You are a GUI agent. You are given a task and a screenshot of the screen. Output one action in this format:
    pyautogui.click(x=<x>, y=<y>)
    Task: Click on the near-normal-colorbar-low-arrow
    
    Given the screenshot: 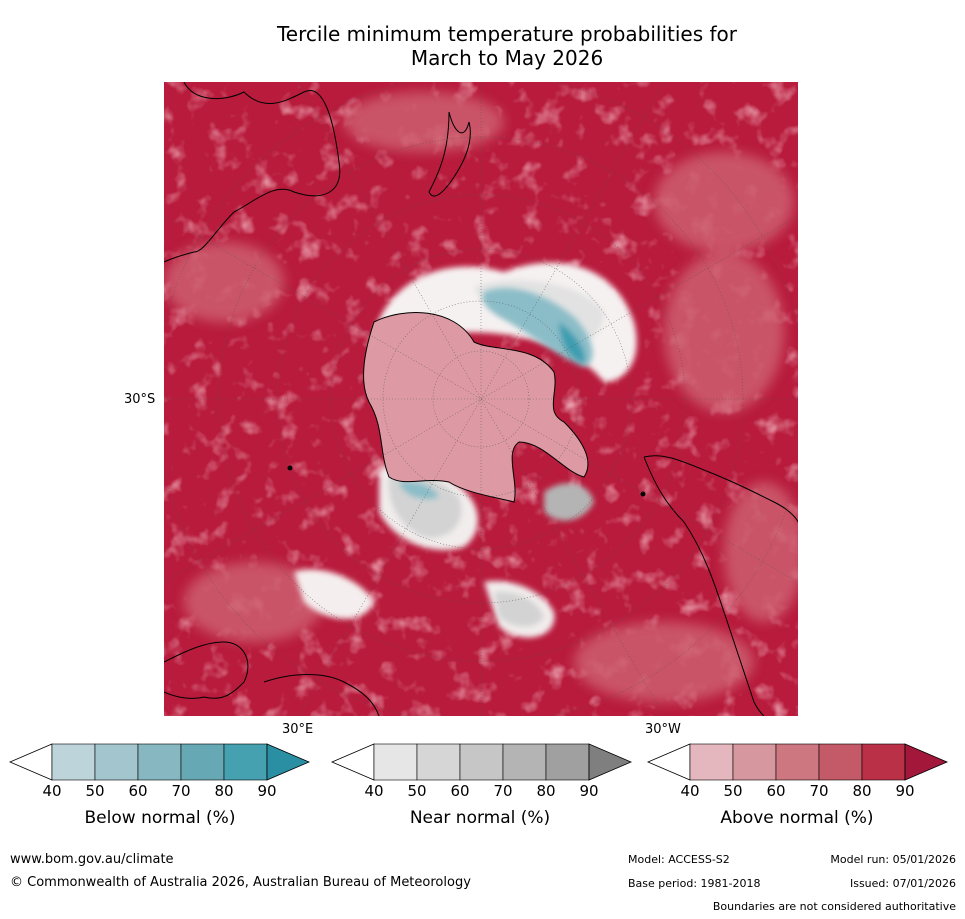 What is the action you would take?
    pyautogui.click(x=352, y=762)
    